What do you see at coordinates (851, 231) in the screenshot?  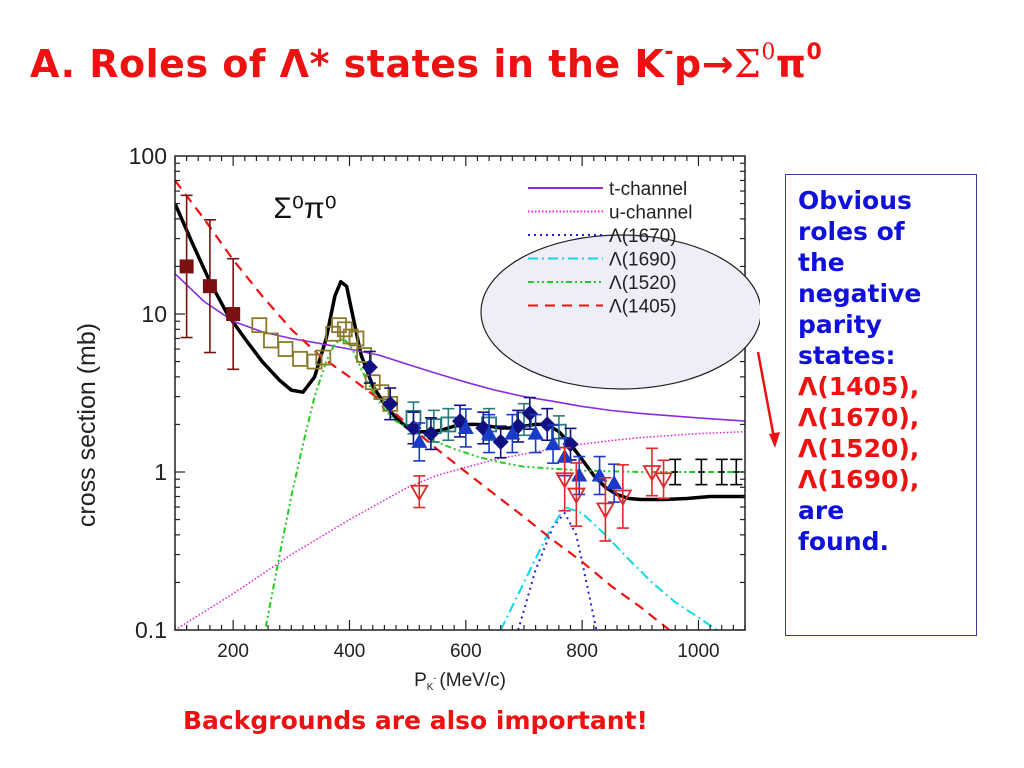 I see `annotation-line: roles of` at bounding box center [851, 231].